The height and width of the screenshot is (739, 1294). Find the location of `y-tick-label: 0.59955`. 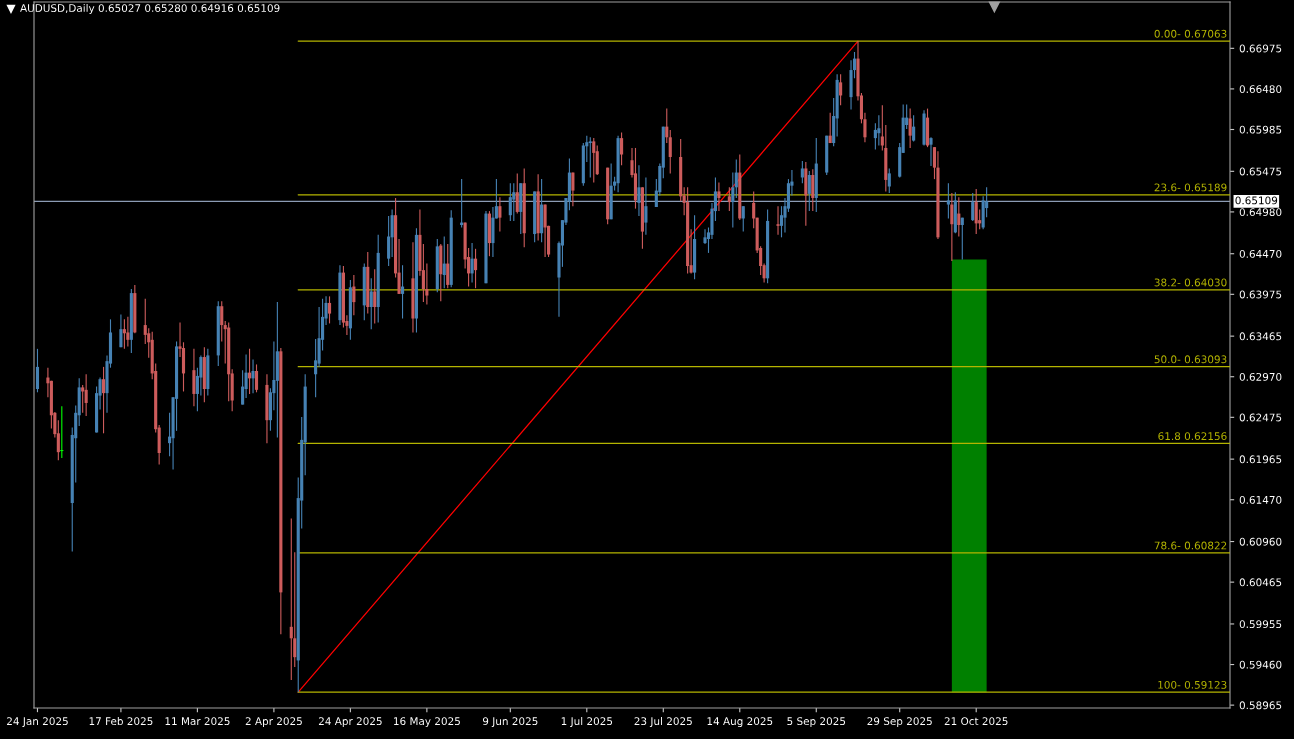

y-tick-label: 0.59955 is located at coordinates (1260, 624).